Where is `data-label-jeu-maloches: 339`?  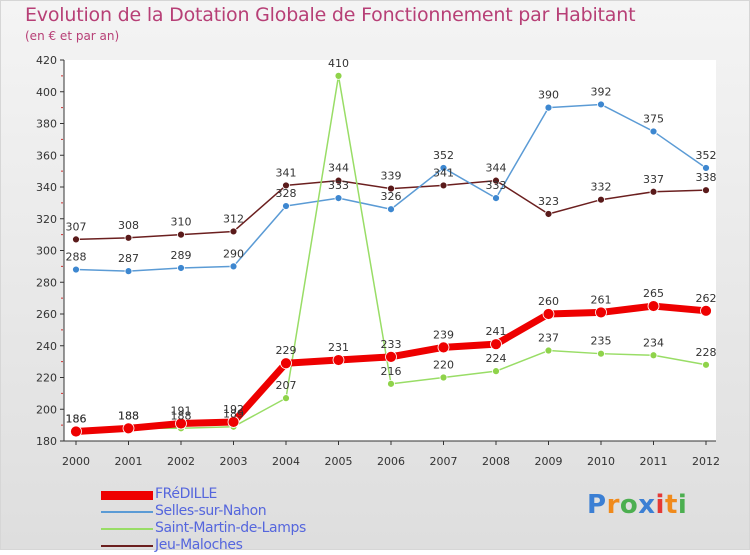
data-label-jeu-maloches: 339 is located at coordinates (391, 176).